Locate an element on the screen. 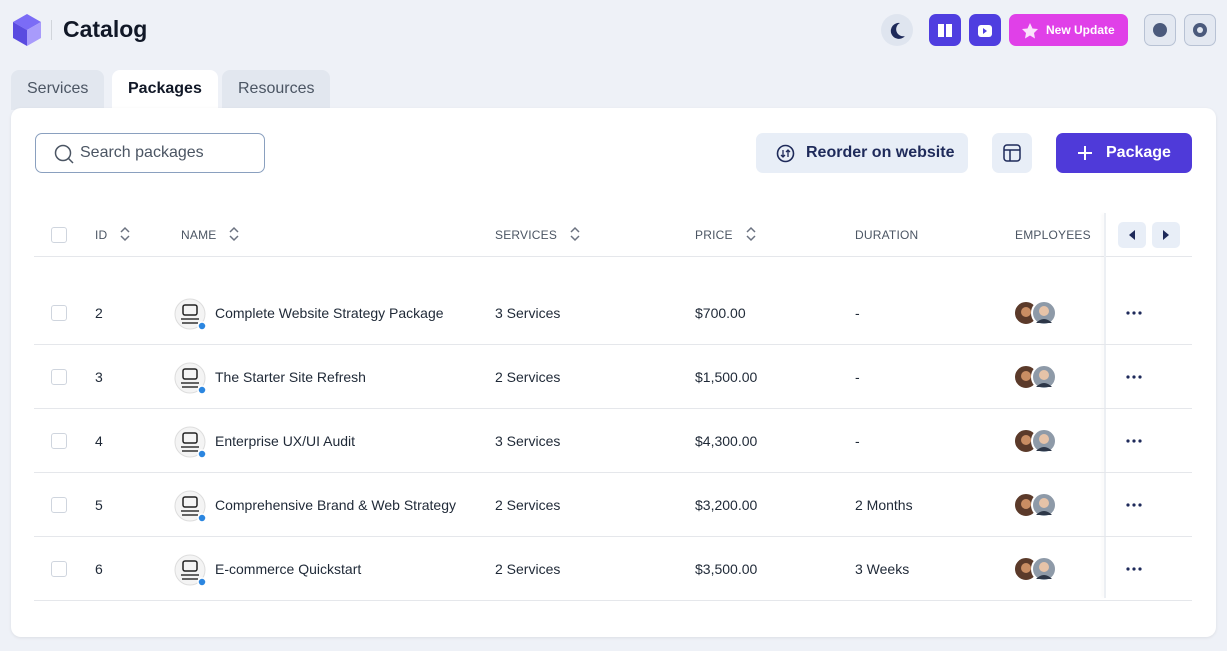  table-cell: 5 is located at coordinates (99, 505).